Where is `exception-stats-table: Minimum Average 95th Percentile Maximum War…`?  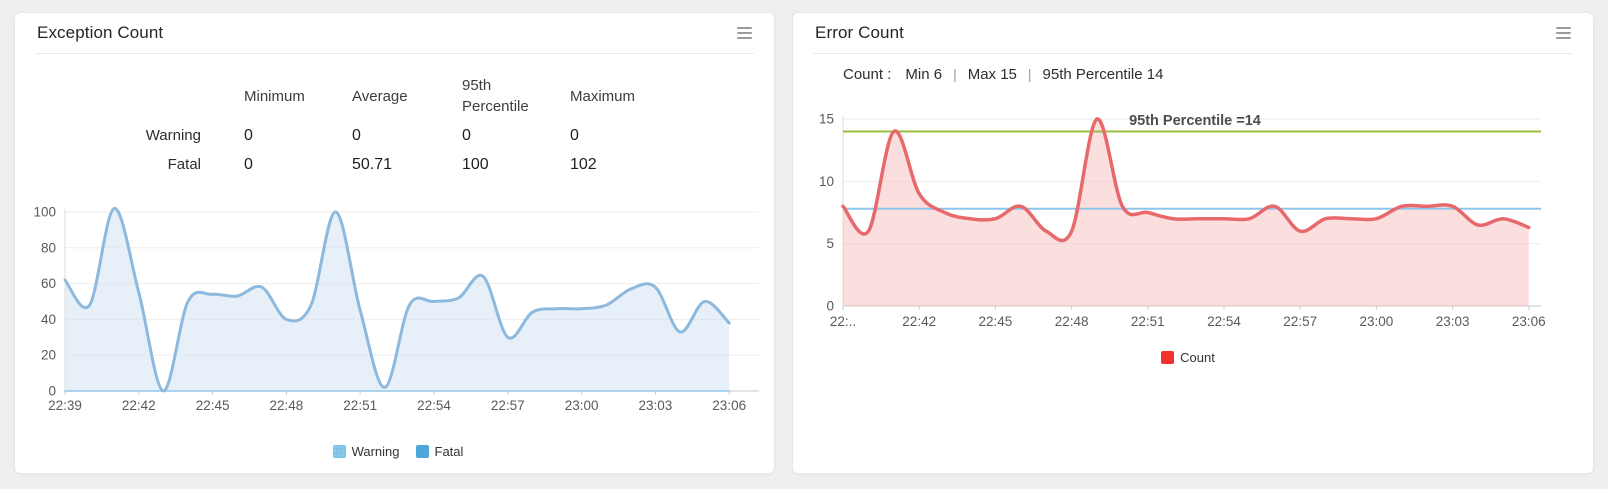 exception-stats-table: Minimum Average 95th Percentile Maximum War… is located at coordinates (367, 125).